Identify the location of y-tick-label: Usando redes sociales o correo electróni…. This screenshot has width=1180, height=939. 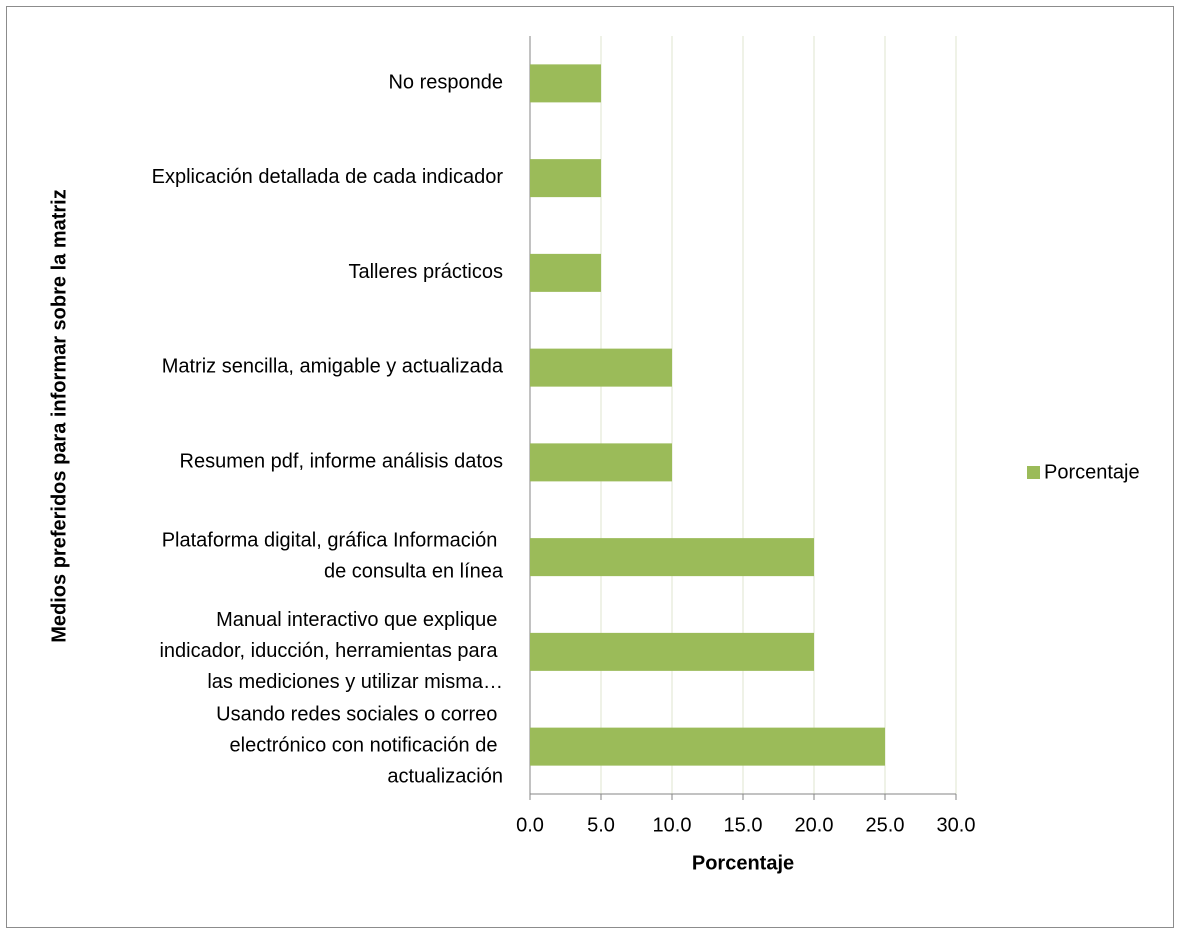
(359, 746).